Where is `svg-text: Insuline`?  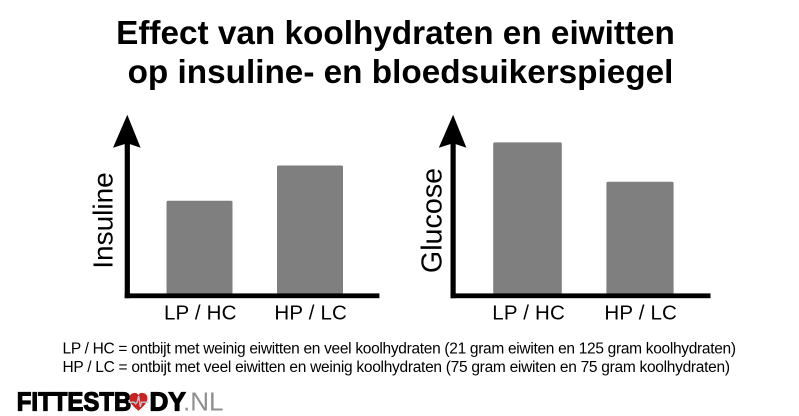 svg-text: Insuline is located at coordinates (103, 220).